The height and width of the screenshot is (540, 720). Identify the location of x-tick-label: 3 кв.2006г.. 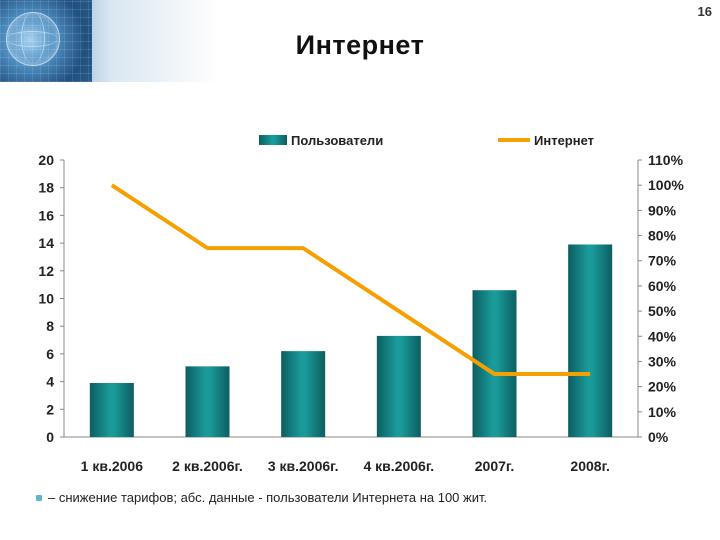
(303, 466).